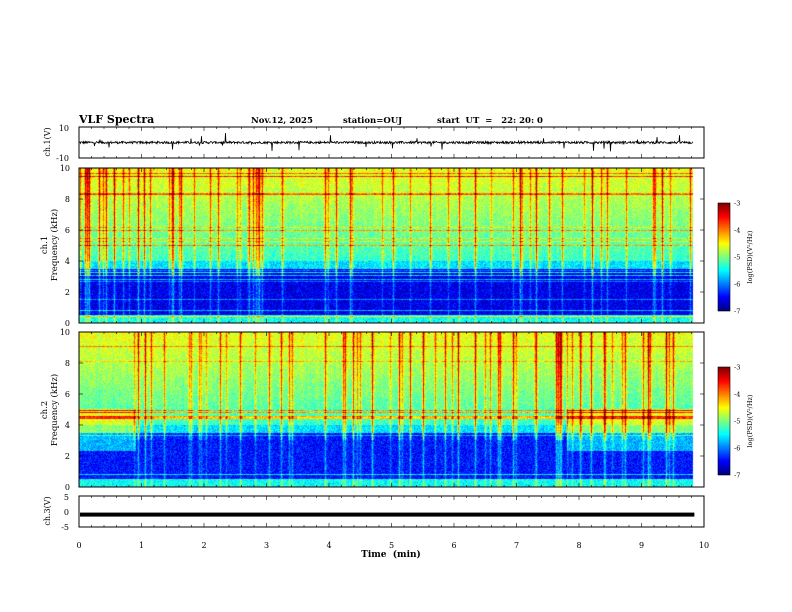 Image resolution: width=792 pixels, height=612 pixels. I want to click on x-tick-label: 0, so click(78, 545).